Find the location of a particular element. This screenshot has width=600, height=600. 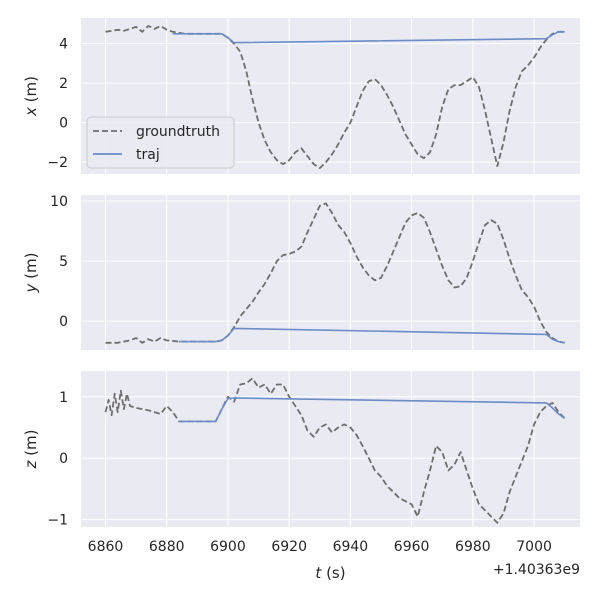

x-tick-label: 6940 is located at coordinates (351, 547).